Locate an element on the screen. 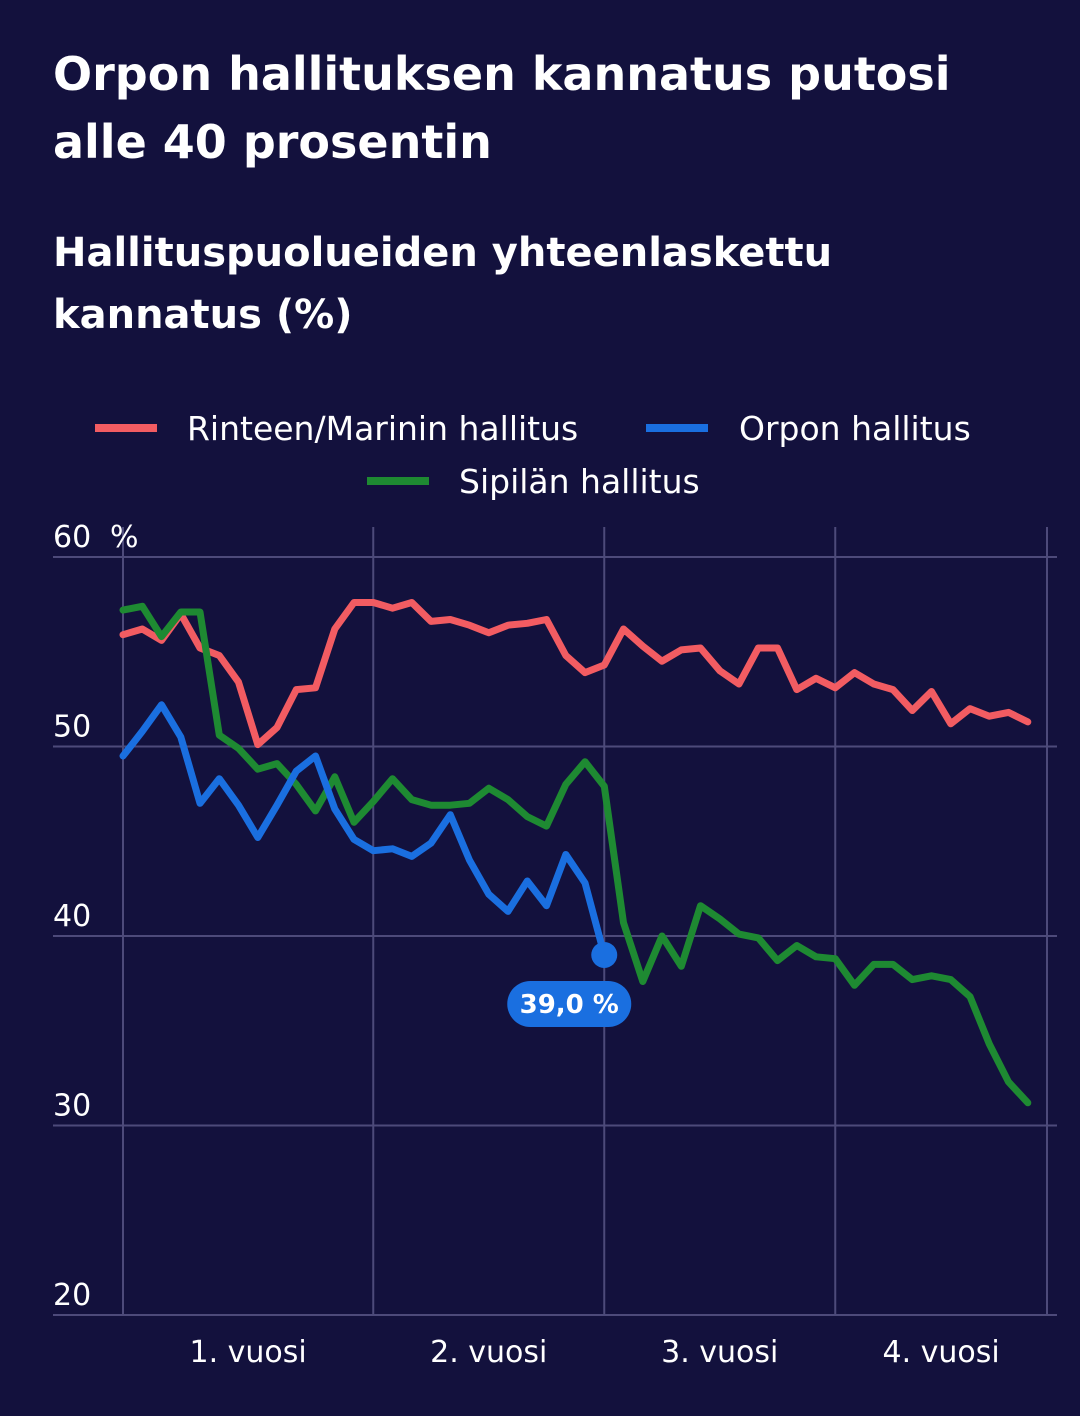  x-tick-label: 1. vuosi is located at coordinates (248, 1352).